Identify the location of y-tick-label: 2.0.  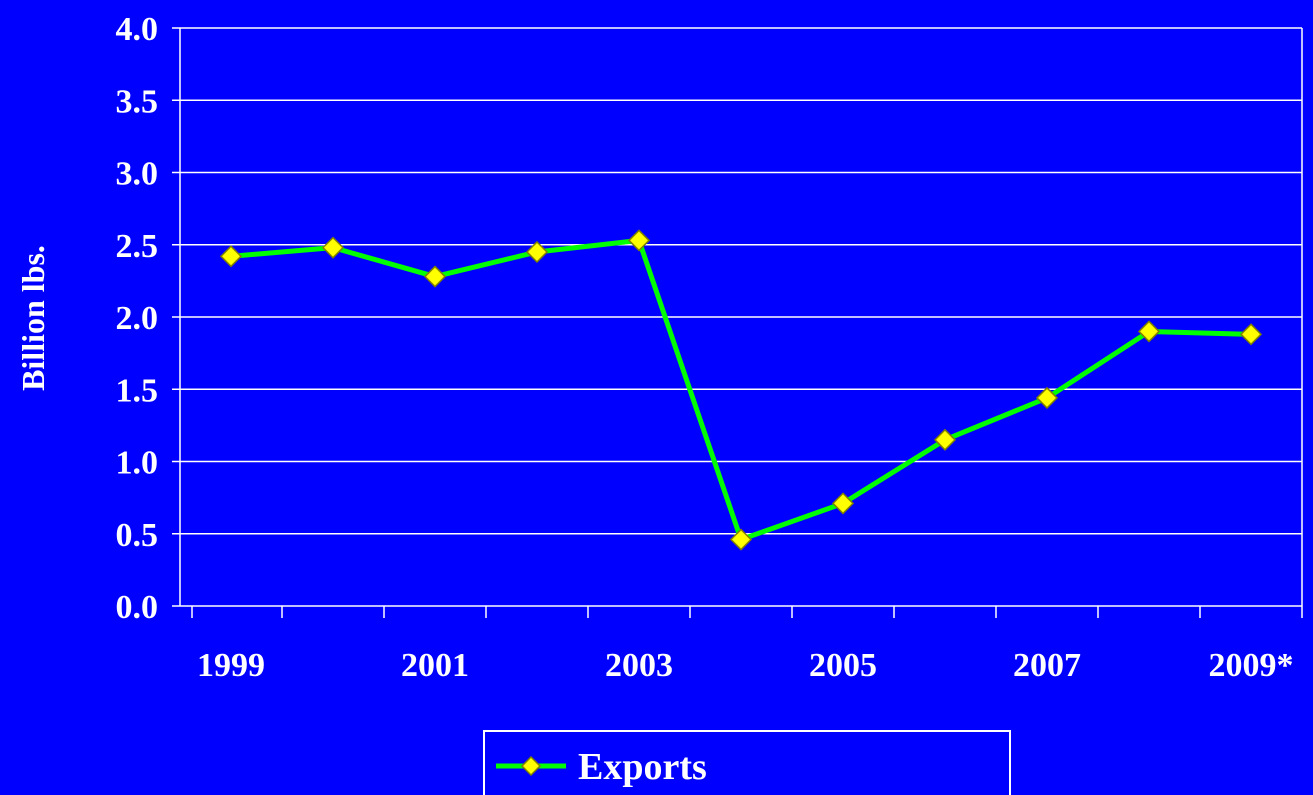
(137, 318).